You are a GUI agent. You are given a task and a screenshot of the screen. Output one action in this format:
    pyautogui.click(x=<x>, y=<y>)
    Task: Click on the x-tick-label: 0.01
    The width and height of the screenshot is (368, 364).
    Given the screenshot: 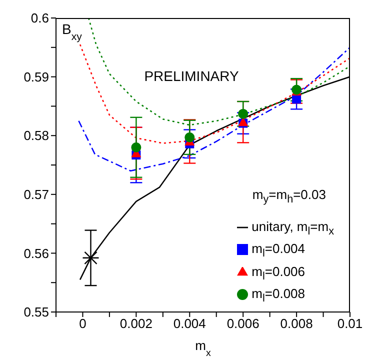 What is the action you would take?
    pyautogui.click(x=350, y=324)
    